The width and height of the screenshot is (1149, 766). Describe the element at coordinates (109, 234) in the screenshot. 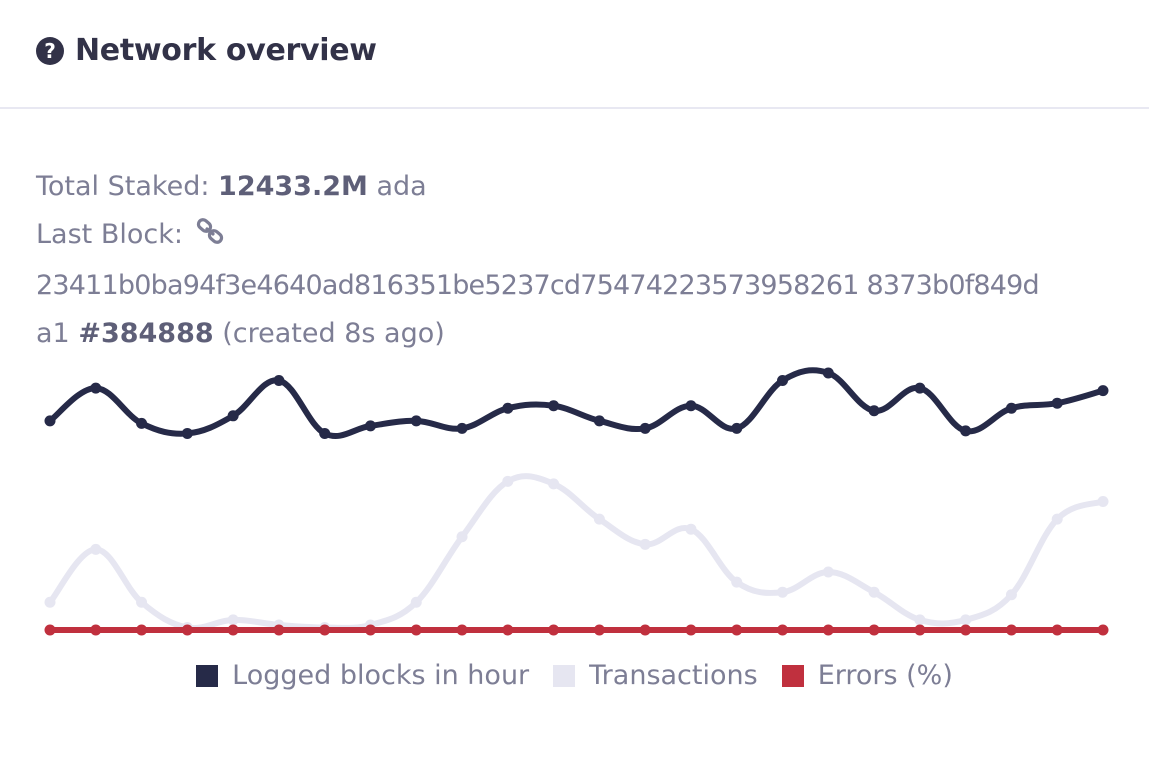

I see `last-block-label: Last Block:` at that location.